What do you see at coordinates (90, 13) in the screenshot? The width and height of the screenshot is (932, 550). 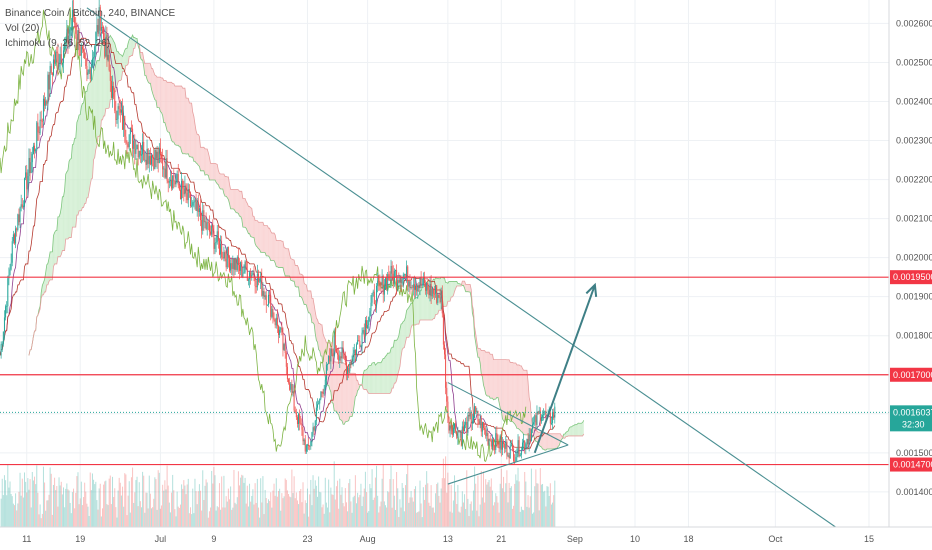 I see `legend-symbol-line: Binance Coin / Bitcoin, 240, BINANCE` at bounding box center [90, 13].